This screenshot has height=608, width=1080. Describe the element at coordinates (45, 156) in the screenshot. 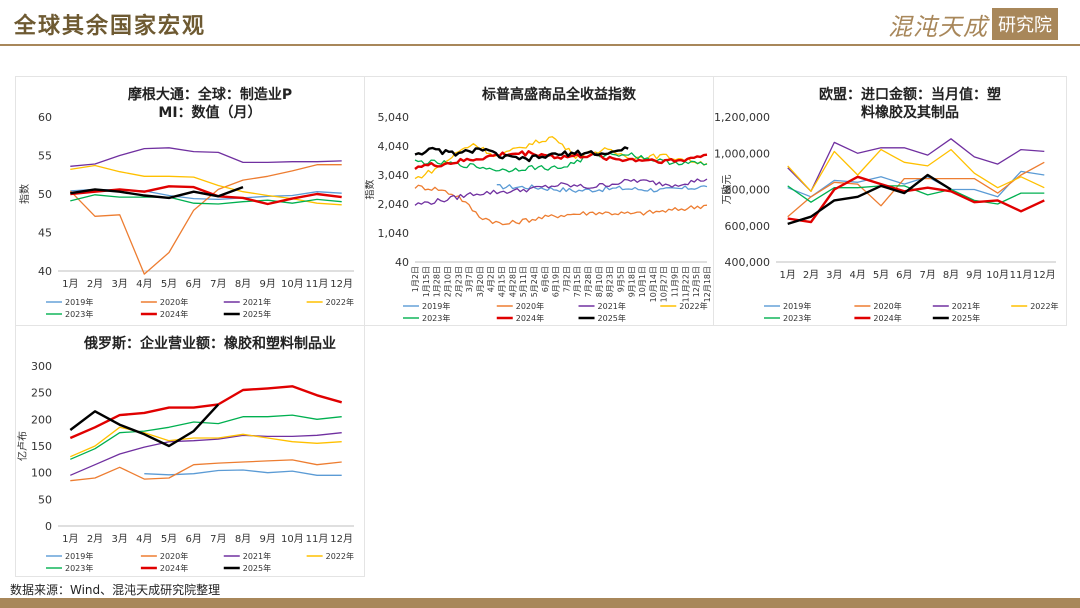

I see `y-tick-label: 55` at that location.